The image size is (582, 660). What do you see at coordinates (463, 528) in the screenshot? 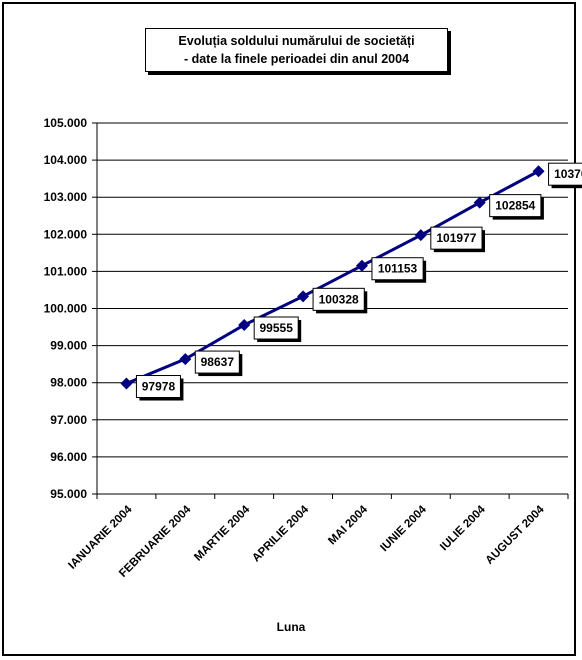
I see `x-tick-label: IULIE 2004` at bounding box center [463, 528].